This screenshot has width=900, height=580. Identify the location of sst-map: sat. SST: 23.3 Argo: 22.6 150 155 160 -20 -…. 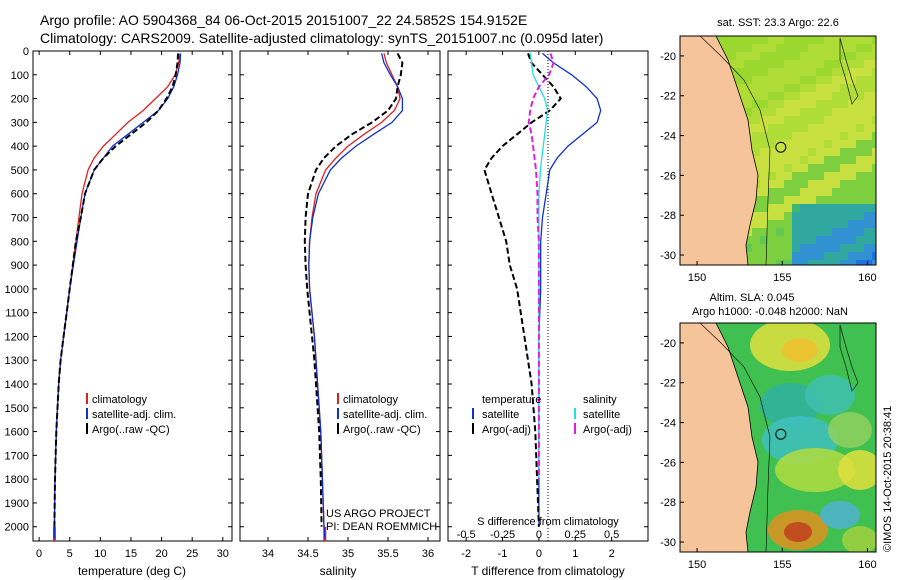
(768, 150).